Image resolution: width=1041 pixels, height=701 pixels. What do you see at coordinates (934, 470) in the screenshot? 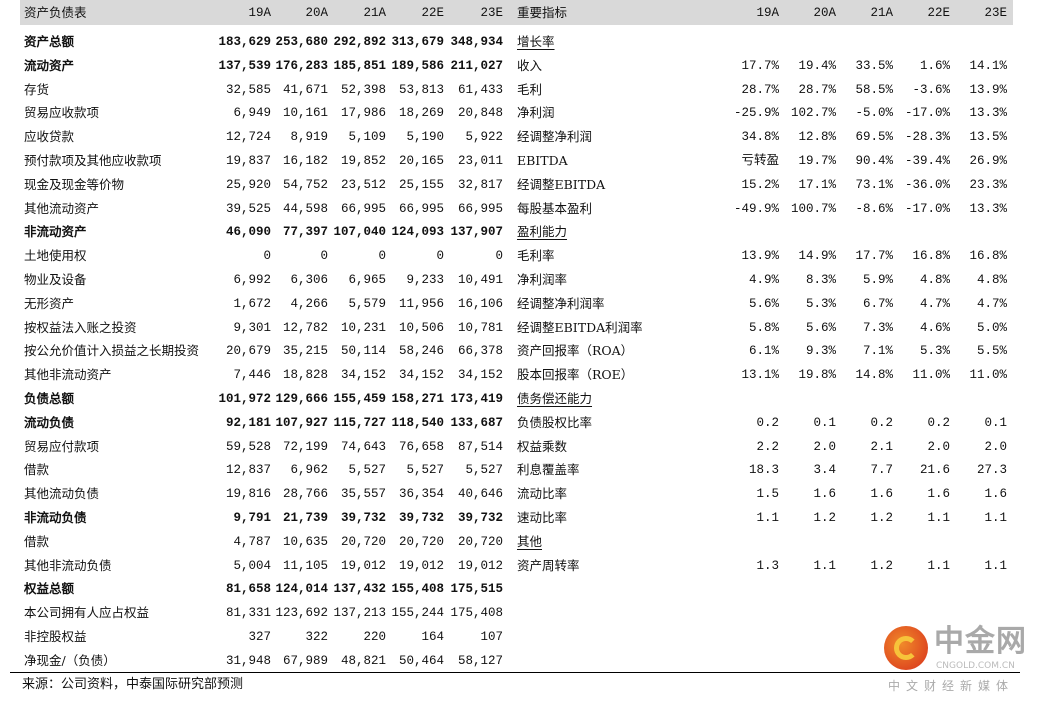
I see `cell-value: 21.6` at bounding box center [934, 470].